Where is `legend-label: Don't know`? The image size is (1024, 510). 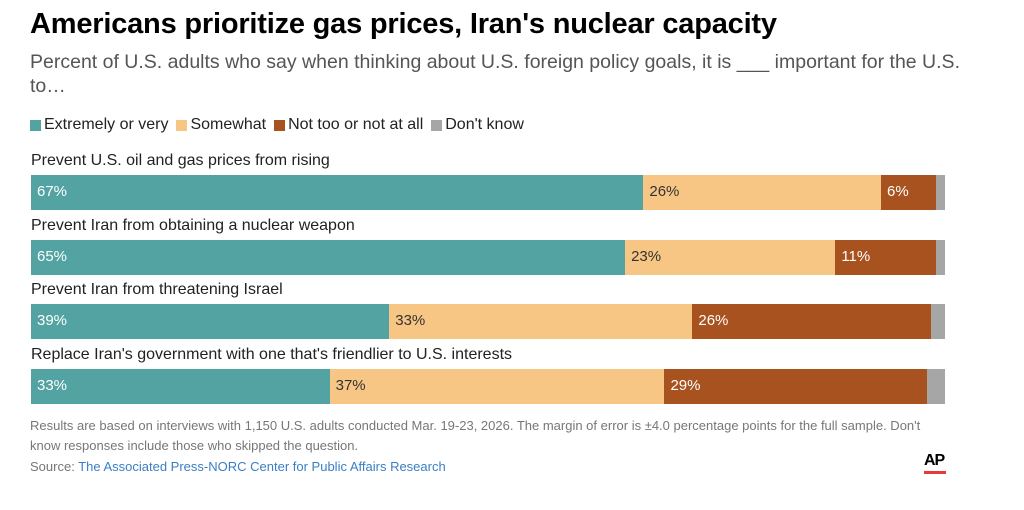 legend-label: Don't know is located at coordinates (484, 124).